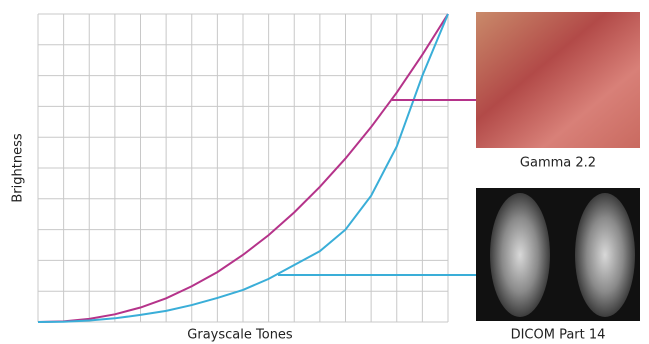 Image resolution: width=649 pixels, height=344 pixels. What do you see at coordinates (18, 167) in the screenshot?
I see `y-axis-label: Brightness` at bounding box center [18, 167].